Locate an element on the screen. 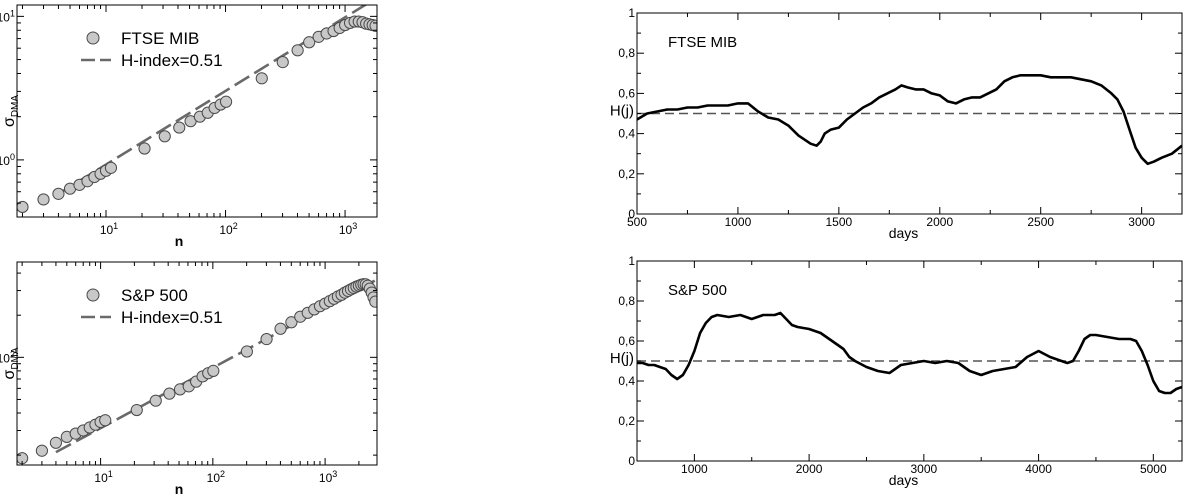 The height and width of the screenshot is (501, 1186). plot-frame is located at coordinates (197, 111).